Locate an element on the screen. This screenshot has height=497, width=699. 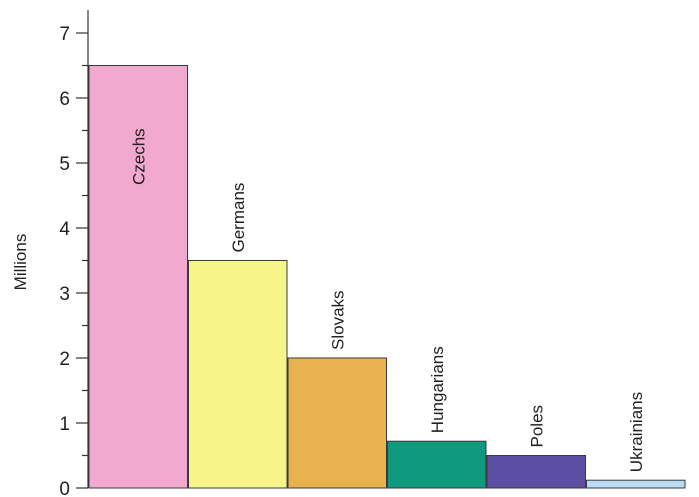
bar-ukrainians is located at coordinates (636, 484).